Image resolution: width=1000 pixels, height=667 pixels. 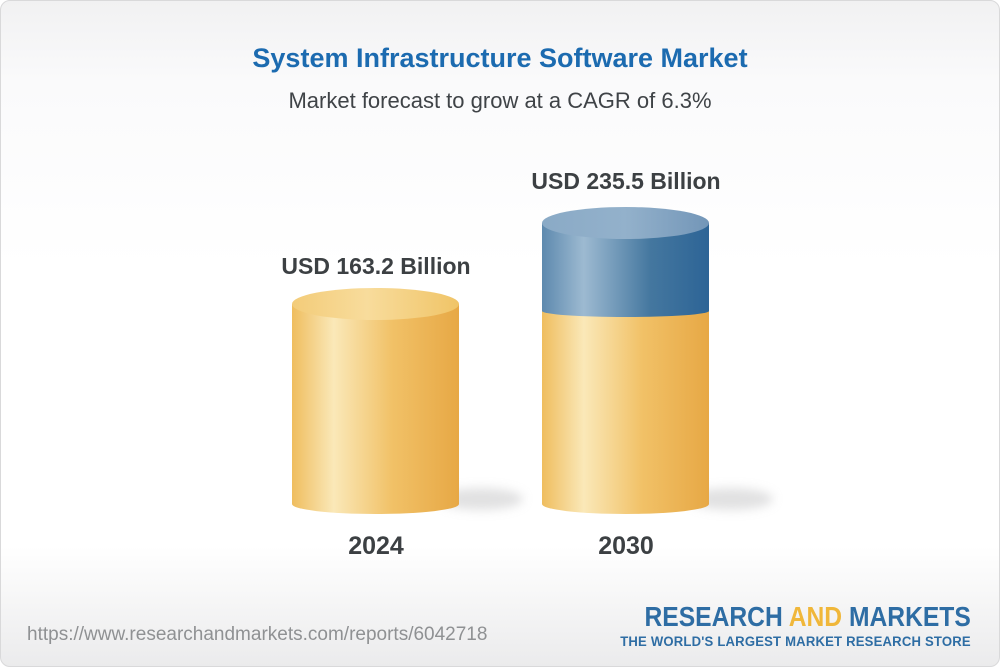 I want to click on category-label-2030: 2030, so click(x=626, y=546).